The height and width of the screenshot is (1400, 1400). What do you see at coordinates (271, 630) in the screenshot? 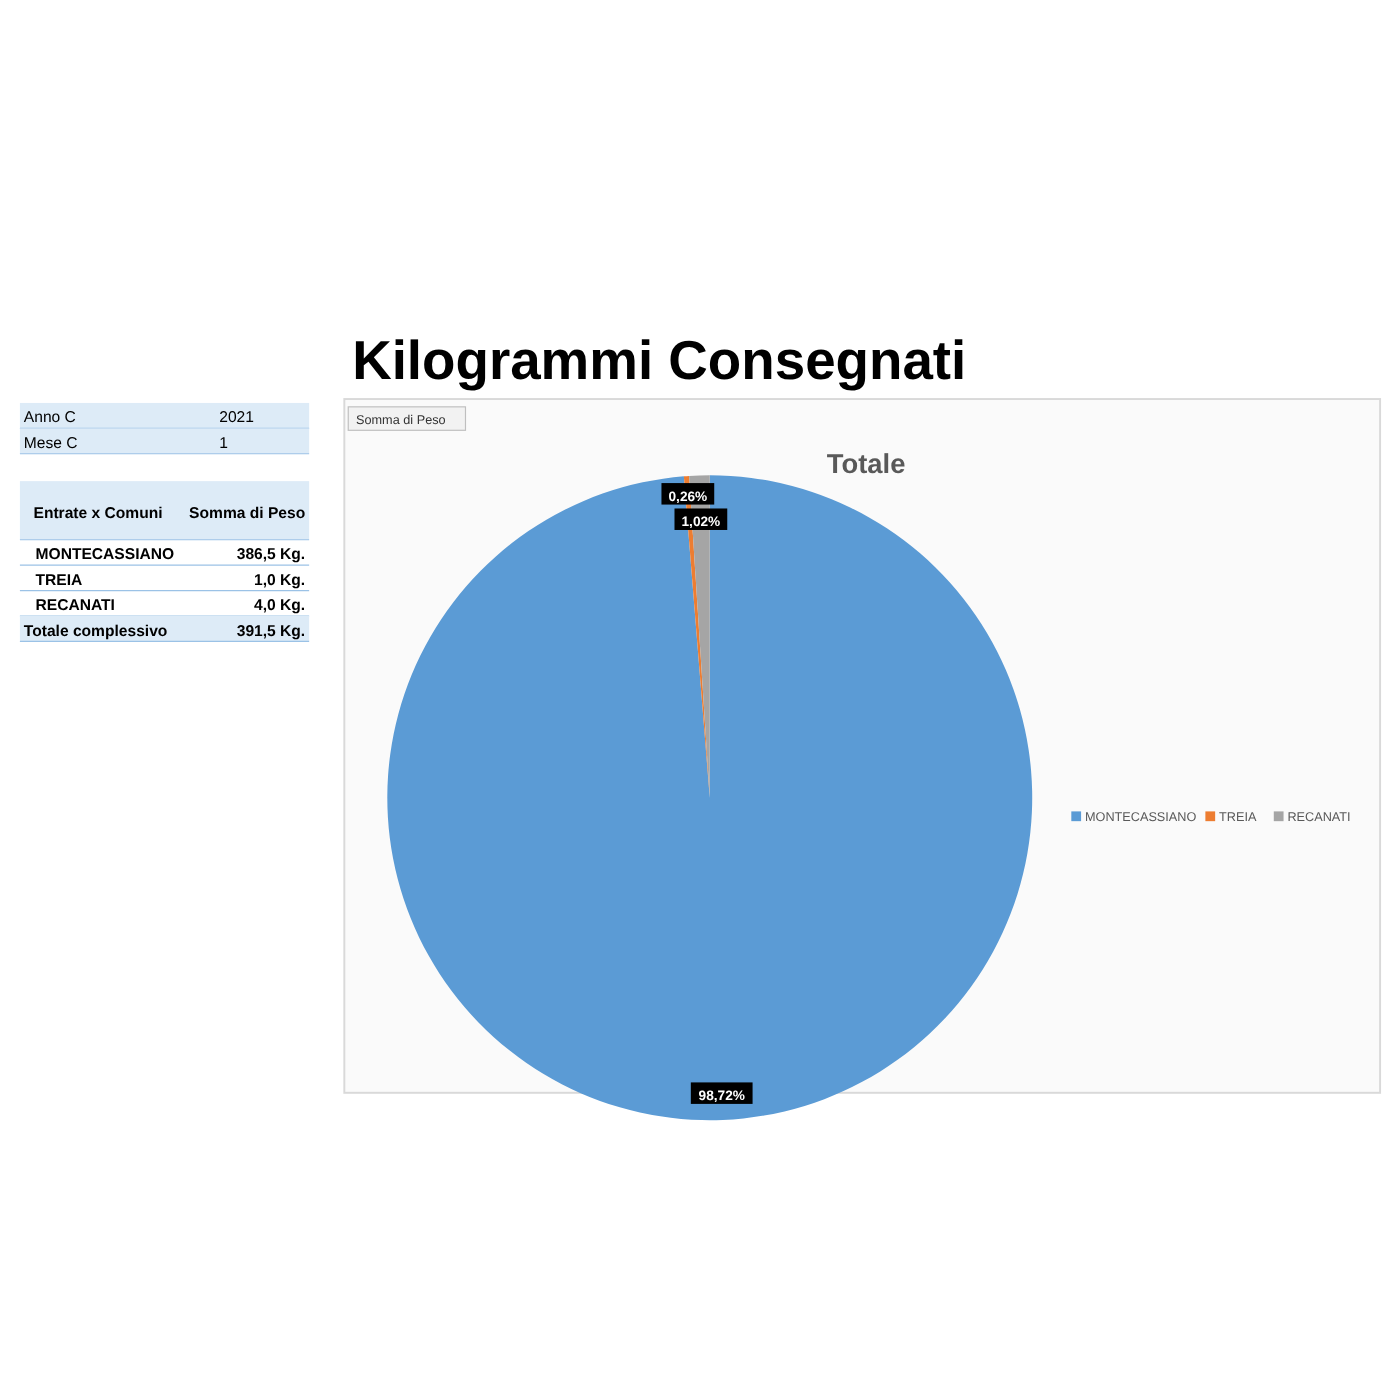
I see `text: 391,5 Kg.` at bounding box center [271, 630].